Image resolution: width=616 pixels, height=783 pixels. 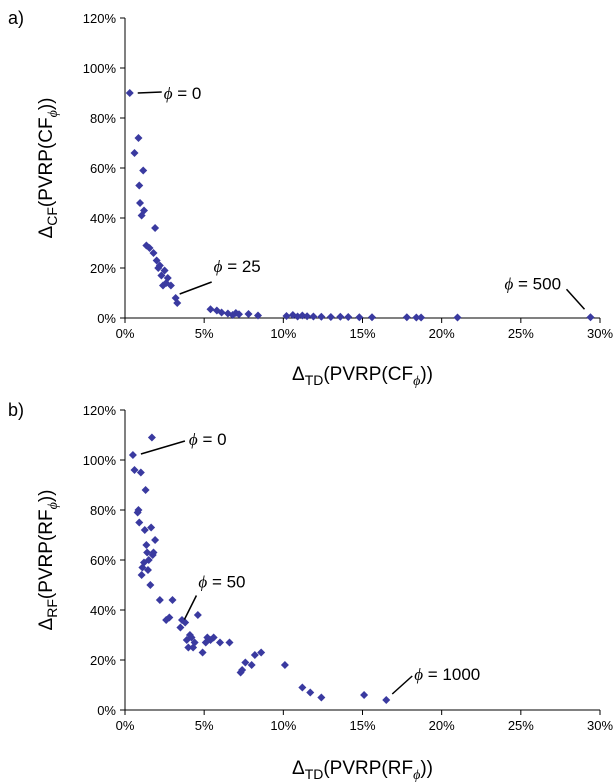 What do you see at coordinates (183, 93) in the screenshot?
I see `chart-a-annotation: ϕ = 0` at bounding box center [183, 93].